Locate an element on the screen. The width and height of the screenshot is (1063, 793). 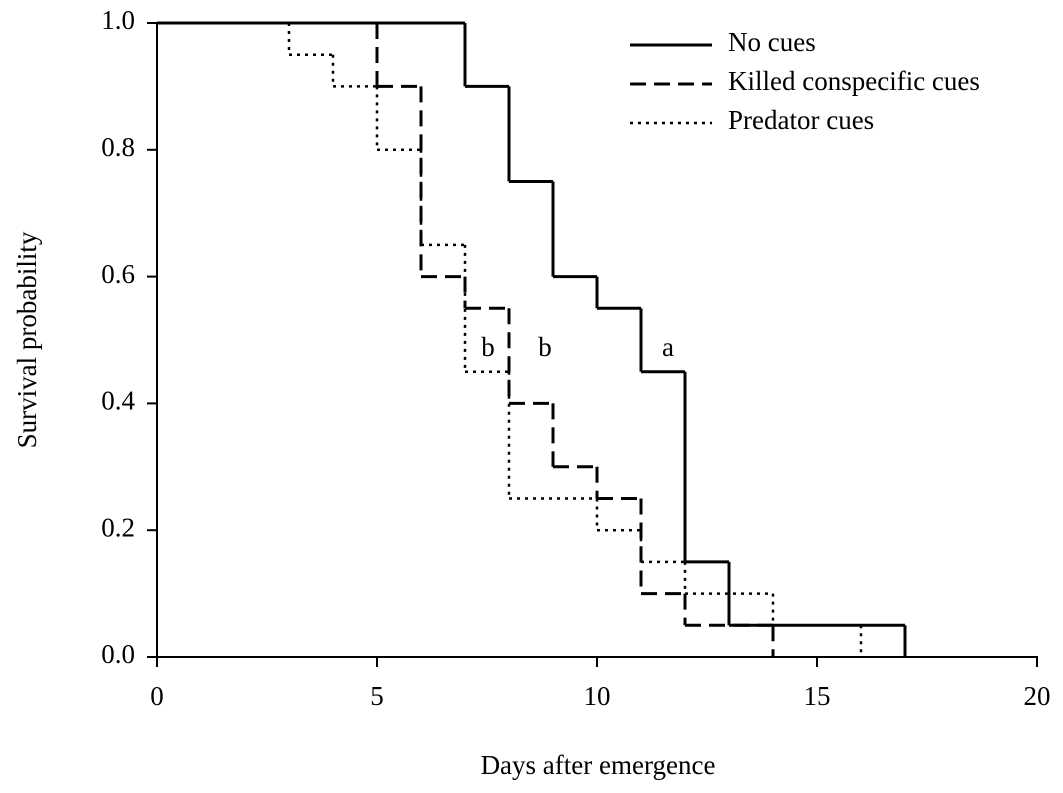
x-tick-label: 20 is located at coordinates (1037, 696).